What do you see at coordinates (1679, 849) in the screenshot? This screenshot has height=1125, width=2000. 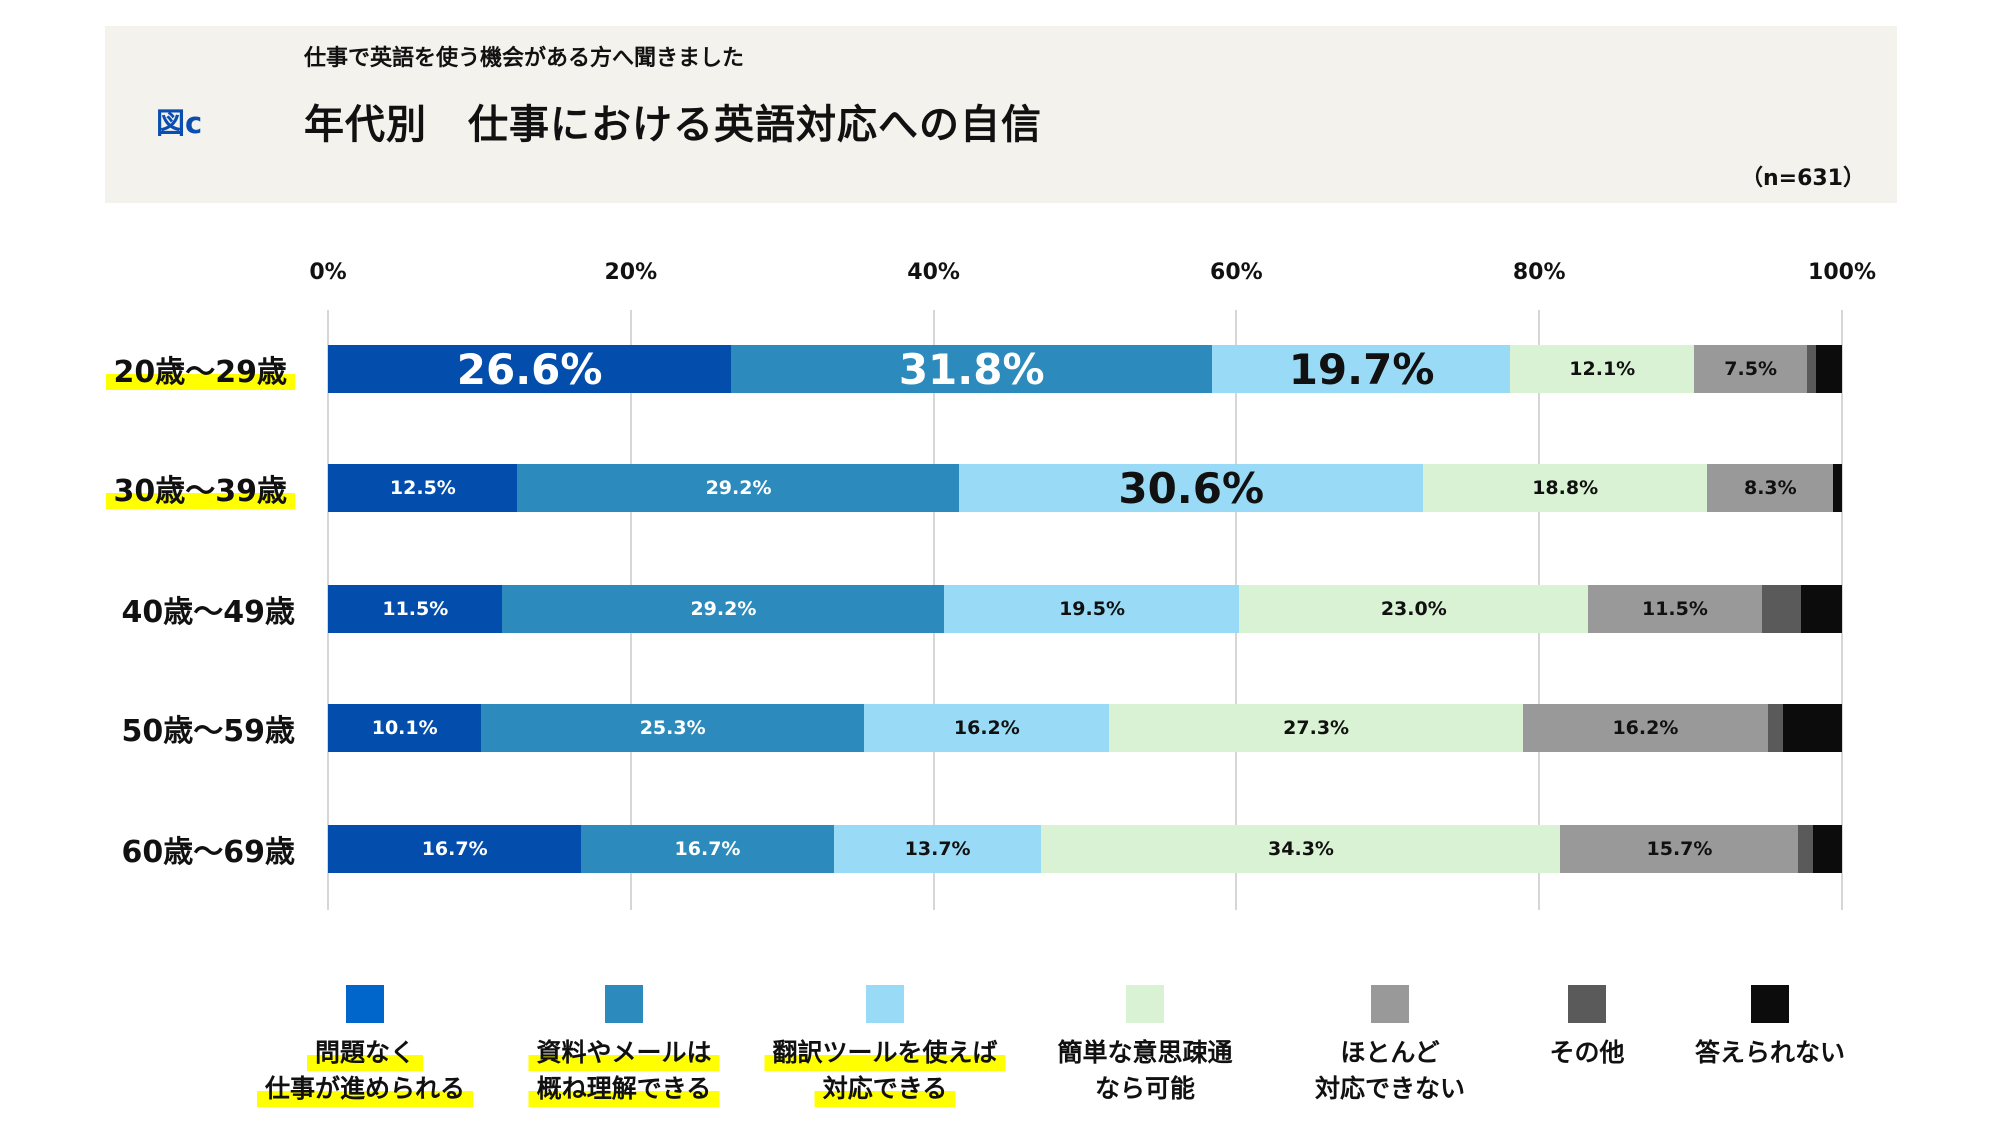 I see `bar-segment: 15.7%` at bounding box center [1679, 849].